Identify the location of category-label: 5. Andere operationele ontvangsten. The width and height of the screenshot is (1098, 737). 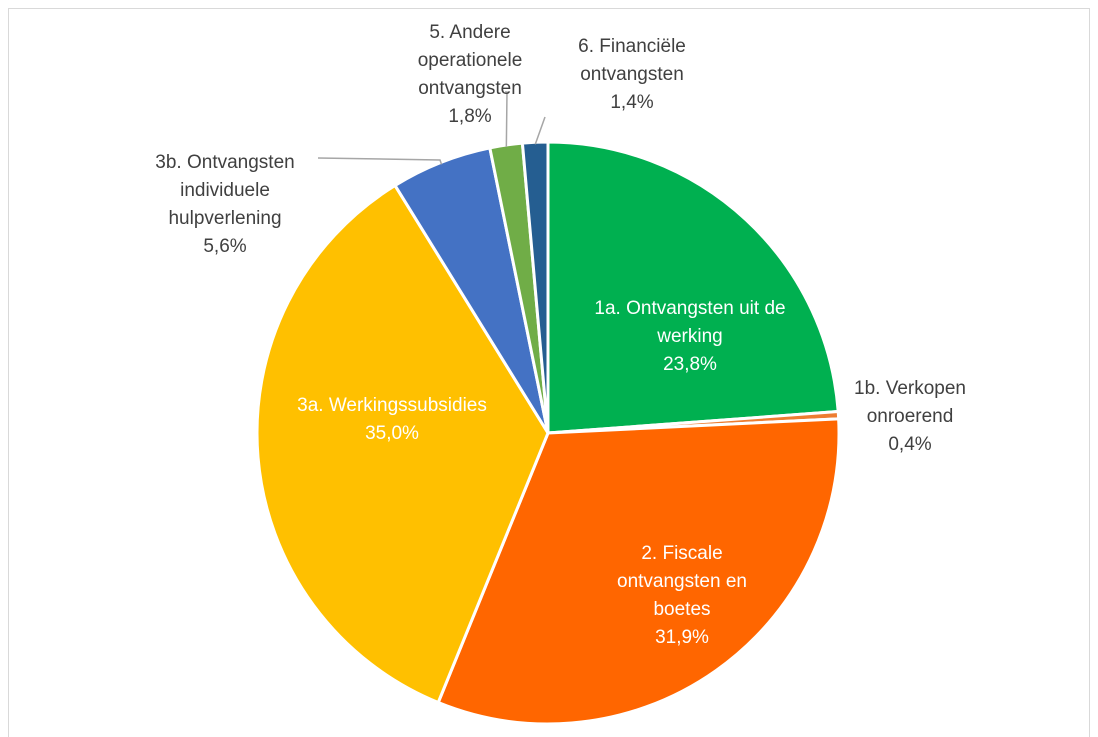
(470, 60).